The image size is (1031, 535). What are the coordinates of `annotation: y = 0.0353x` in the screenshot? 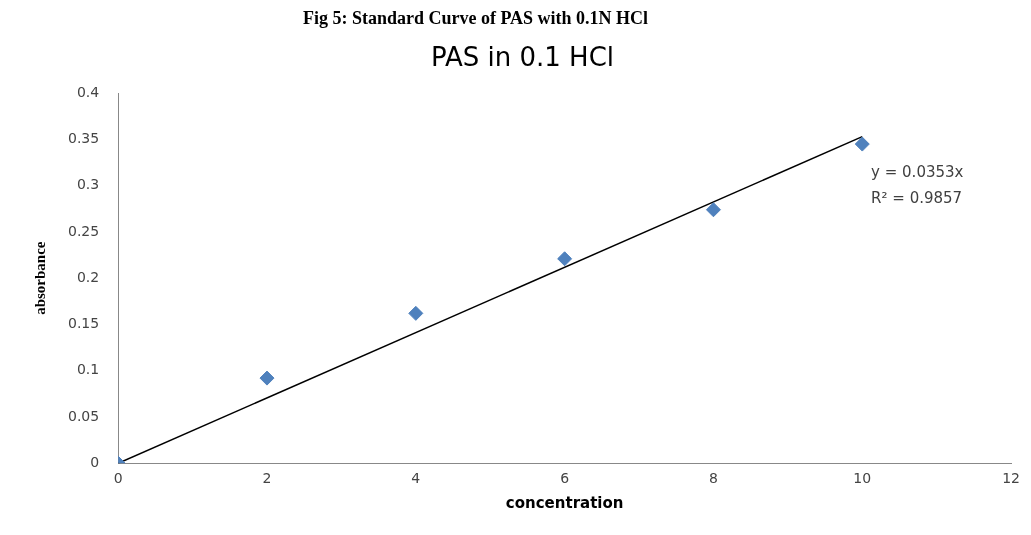 It's located at (917, 172).